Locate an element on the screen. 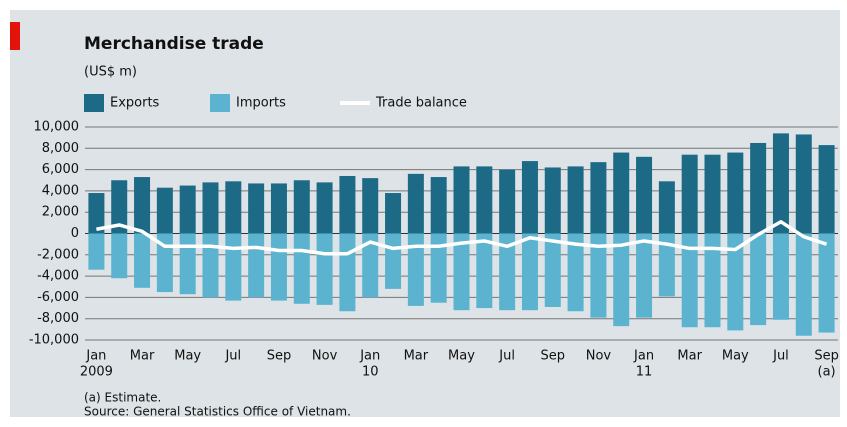  y-tick-label: -4,000 is located at coordinates (58, 276).